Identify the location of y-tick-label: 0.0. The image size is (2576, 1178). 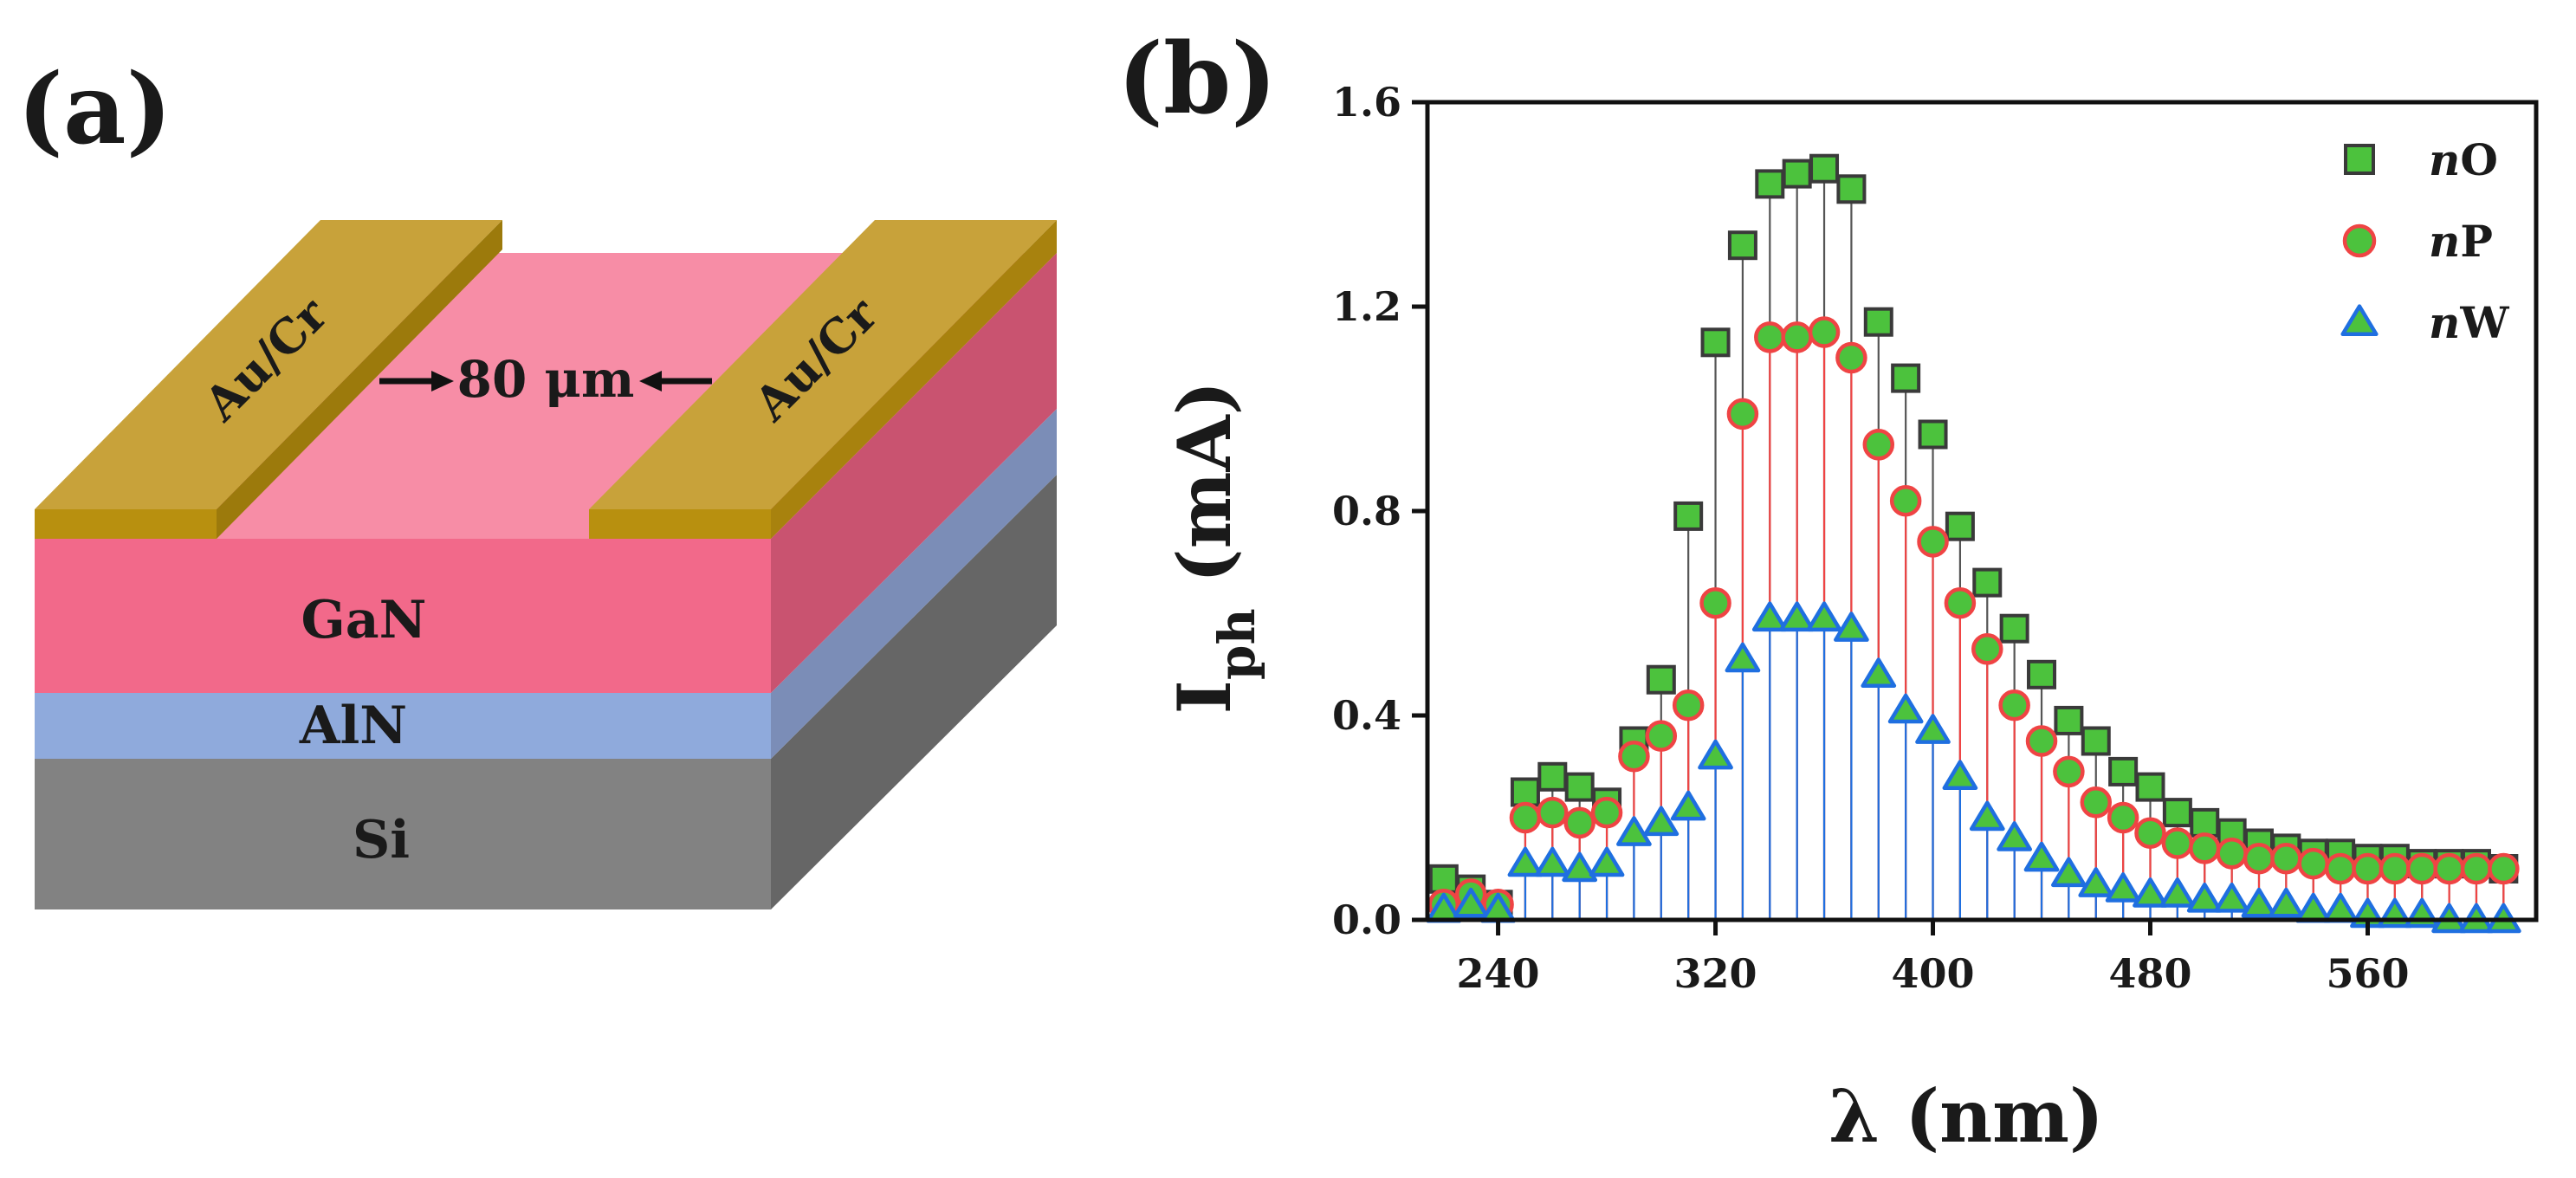
(1366, 919).